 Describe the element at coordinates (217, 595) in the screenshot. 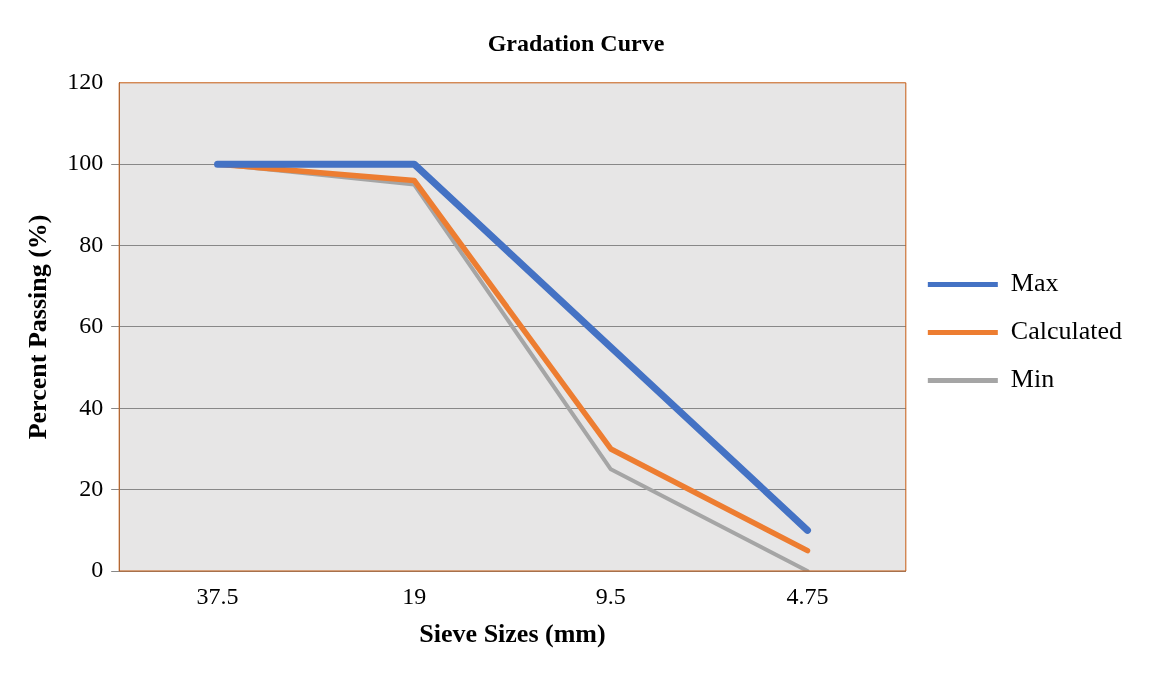

I see `x-tick-label: 37.5` at that location.